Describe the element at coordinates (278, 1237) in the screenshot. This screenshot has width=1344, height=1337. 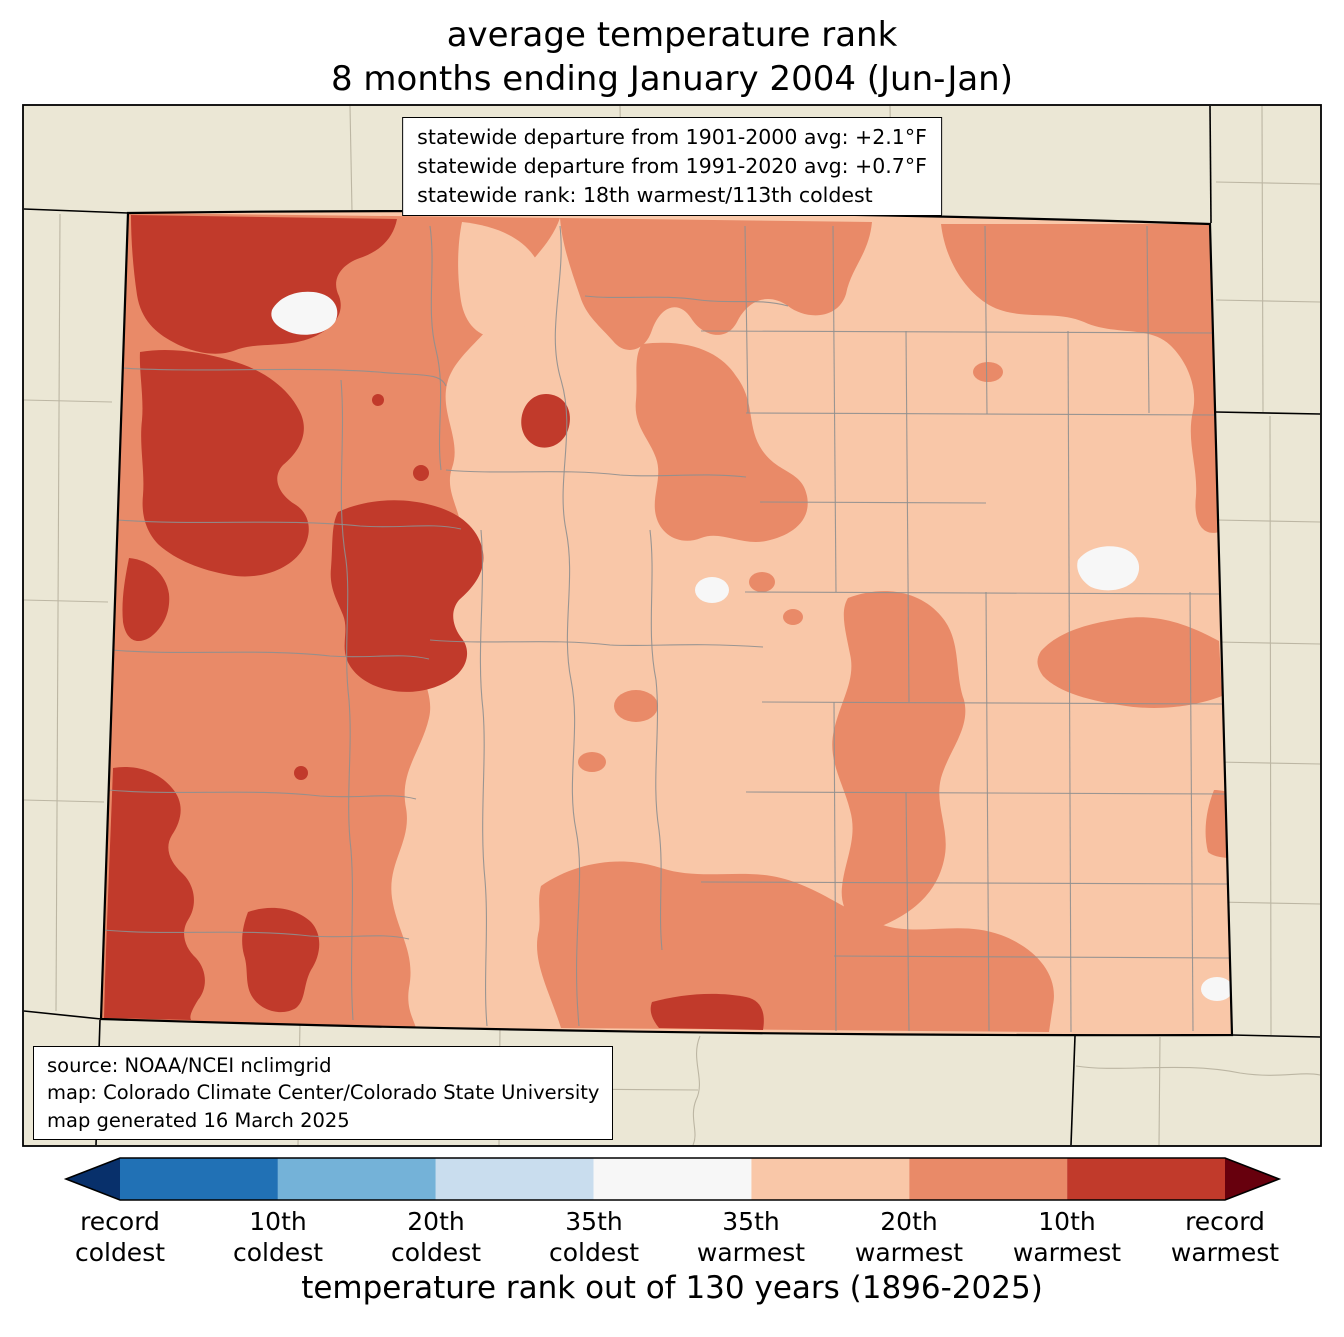
I see `colorbar-tick-label-10th-coldest: 10th coldest` at that location.